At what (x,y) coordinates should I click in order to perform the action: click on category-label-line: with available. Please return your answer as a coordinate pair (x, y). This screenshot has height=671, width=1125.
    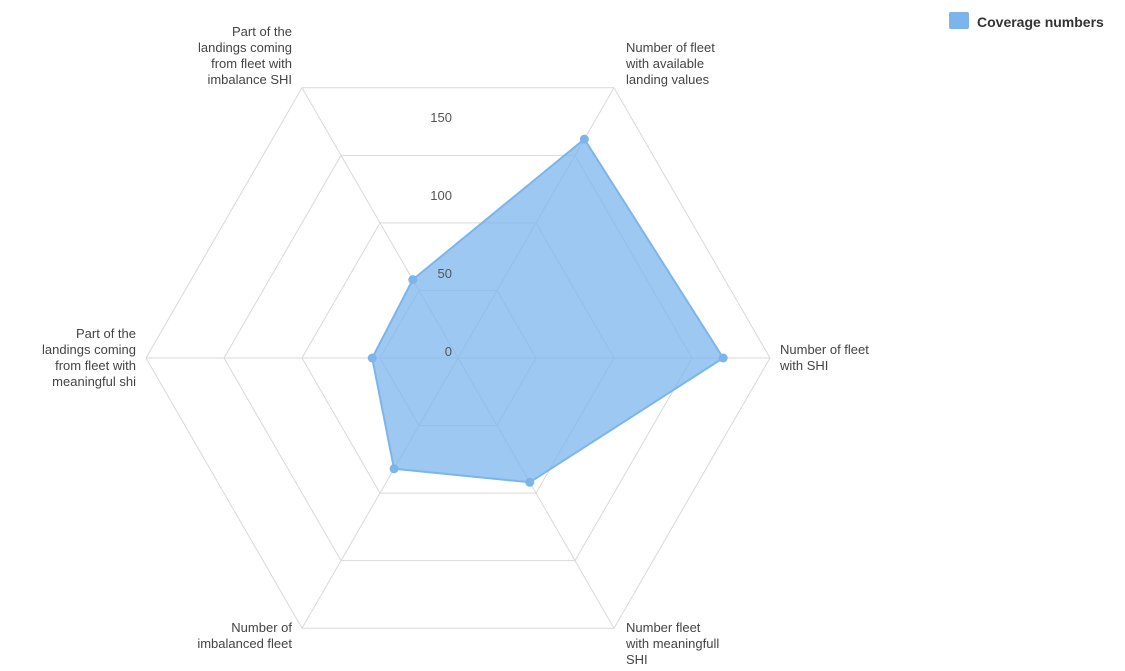
    Looking at the image, I should click on (664, 63).